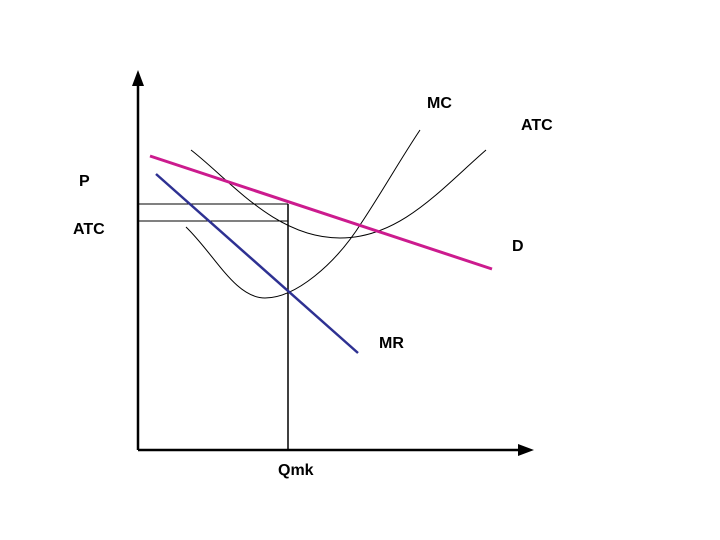  I want to click on price-axis-label: P, so click(84, 181).